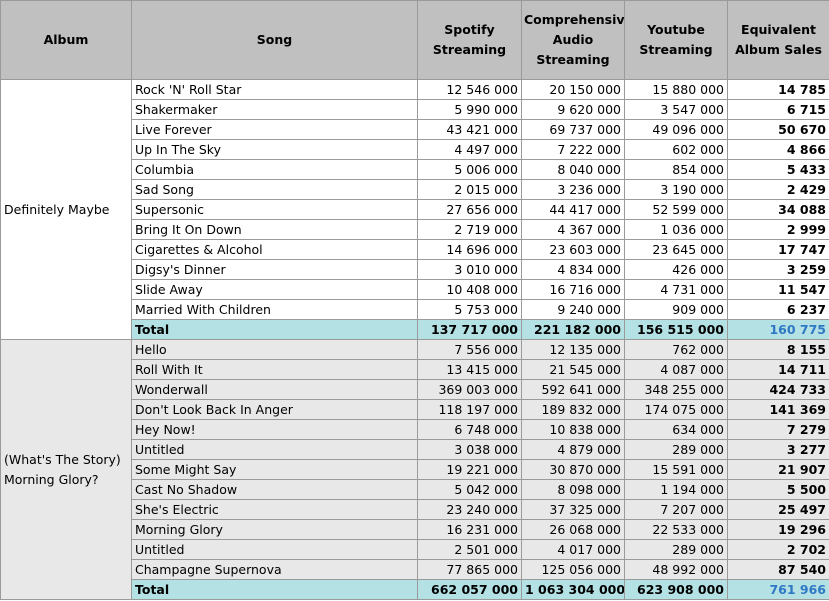  What do you see at coordinates (676, 309) in the screenshot?
I see `youtube-cell: 909 000` at bounding box center [676, 309].